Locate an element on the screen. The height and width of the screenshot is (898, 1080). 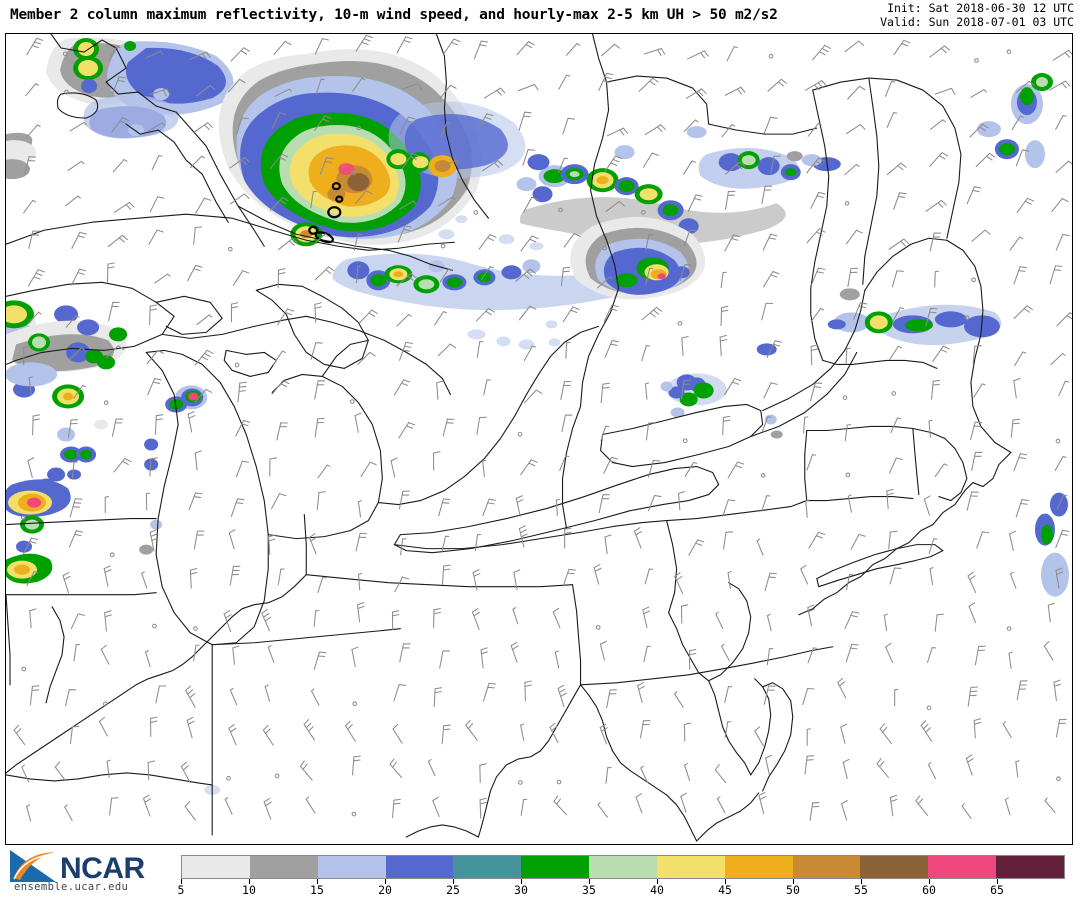
refl-cluster-illinois is located at coordinates (80, 515).